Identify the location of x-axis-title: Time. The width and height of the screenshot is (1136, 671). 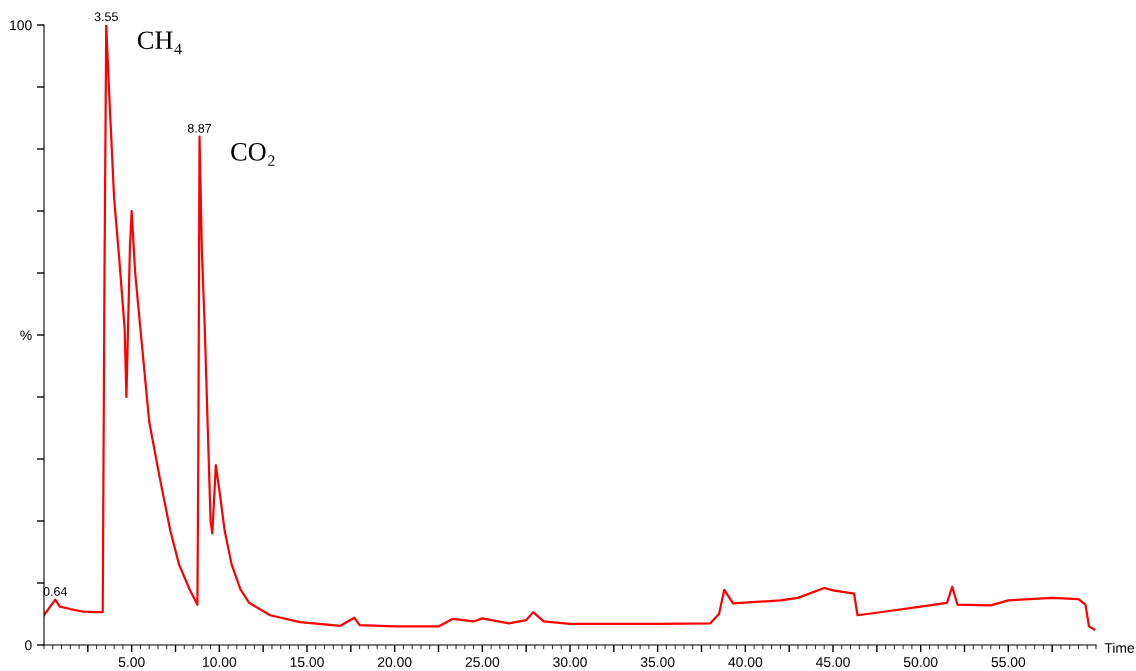
(1119, 647).